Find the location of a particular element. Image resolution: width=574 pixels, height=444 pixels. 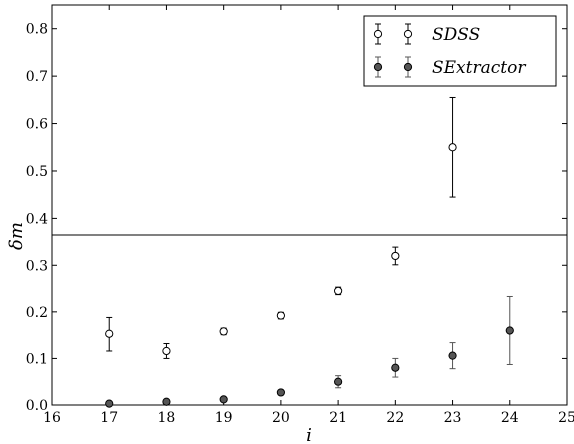

x-tick-label-3: 19 is located at coordinates (224, 418).